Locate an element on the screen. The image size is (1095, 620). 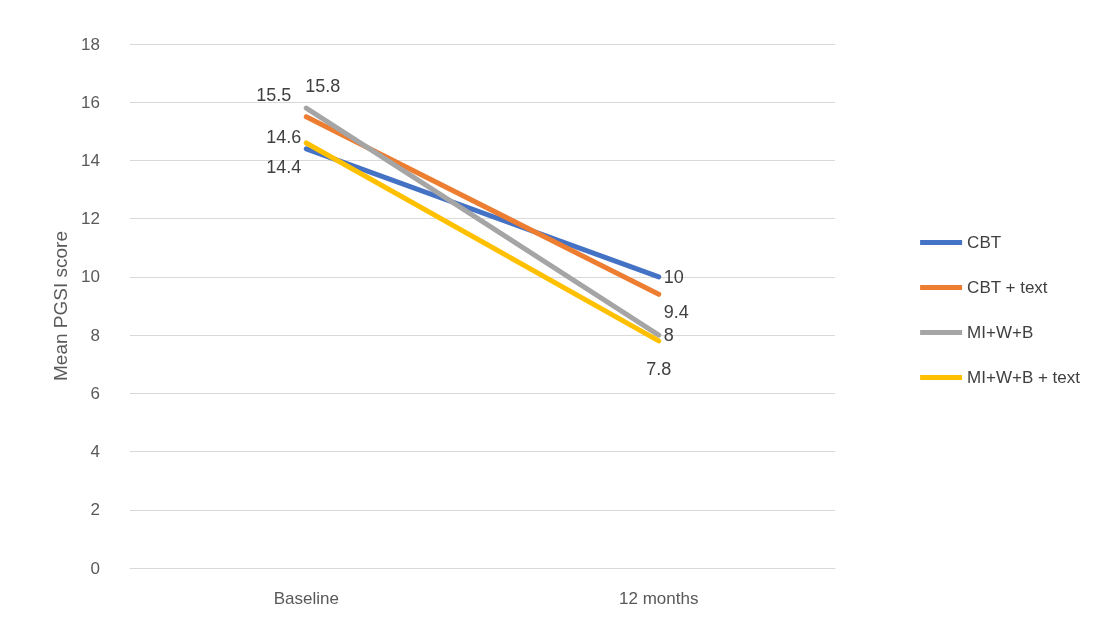
y-tick-label: 2 is located at coordinates (95, 510).